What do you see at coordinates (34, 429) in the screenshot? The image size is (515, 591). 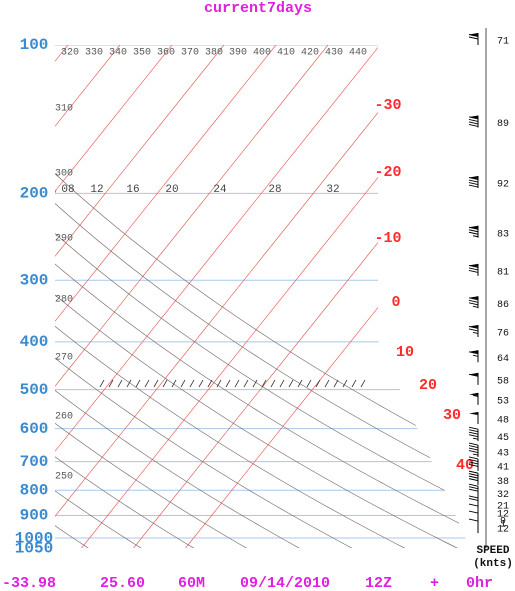 I see `pressure-label: 600` at bounding box center [34, 429].